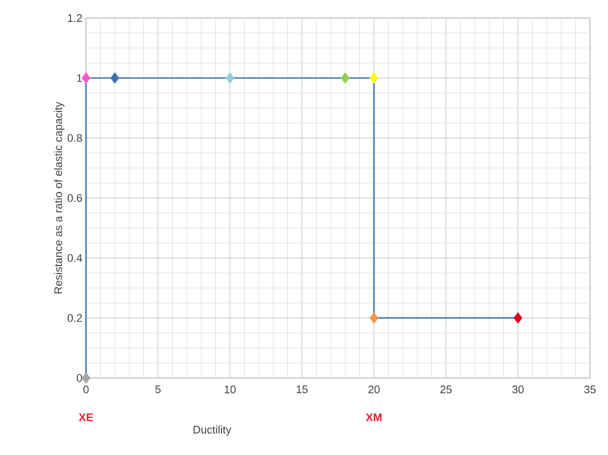 The height and width of the screenshot is (455, 608). What do you see at coordinates (75, 318) in the screenshot?
I see `y-tick-label: 0.2` at bounding box center [75, 318].